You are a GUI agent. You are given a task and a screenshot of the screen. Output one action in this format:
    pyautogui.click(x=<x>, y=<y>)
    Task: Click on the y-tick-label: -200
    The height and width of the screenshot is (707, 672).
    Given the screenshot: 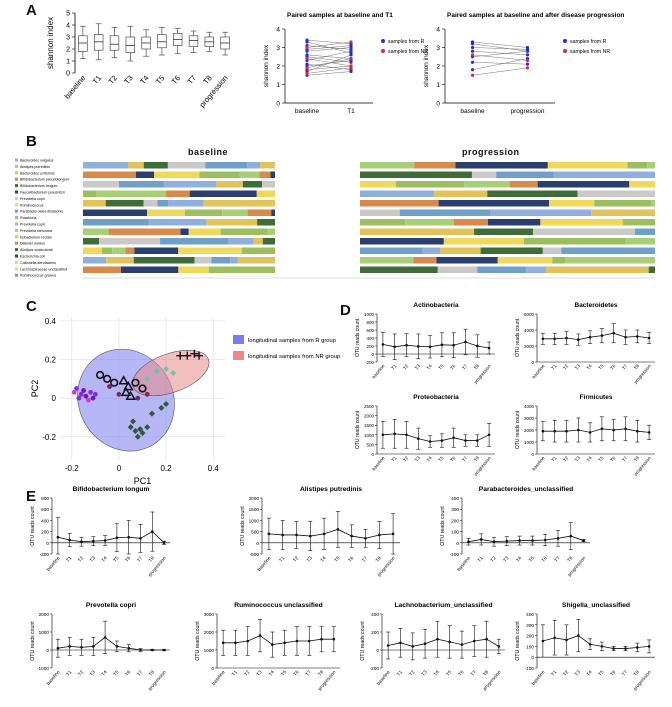 What is the action you would take?
    pyautogui.click(x=45, y=554)
    